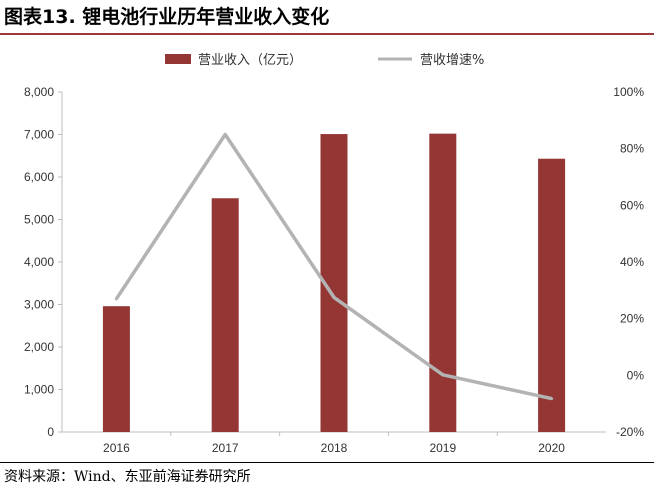  Describe the element at coordinates (632, 149) in the screenshot. I see `y-right-tick-label: 80%` at that location.